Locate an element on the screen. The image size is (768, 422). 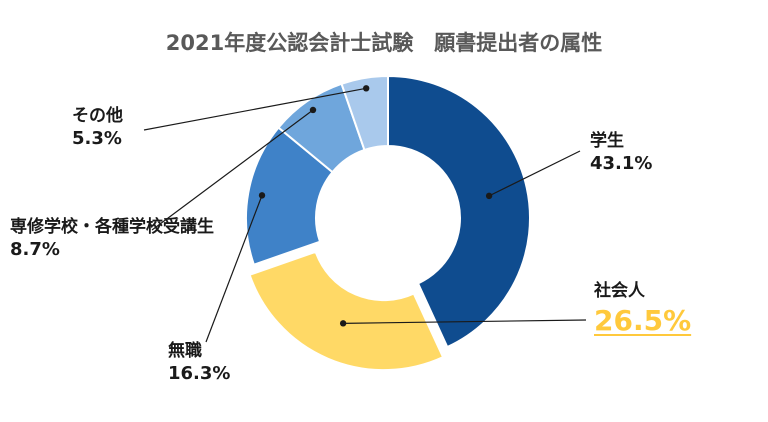
value-label-unemployed: 16.3% is located at coordinates (199, 373).